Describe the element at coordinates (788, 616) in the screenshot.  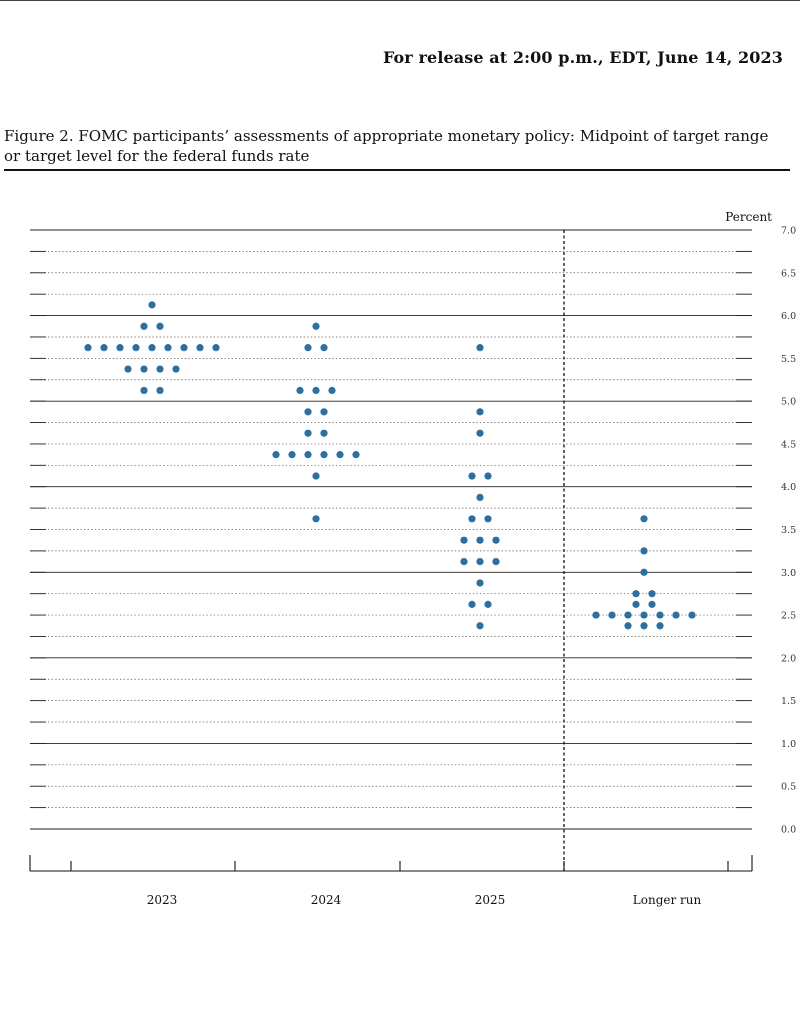
I see `y-tick-label: 2.5` at that location.